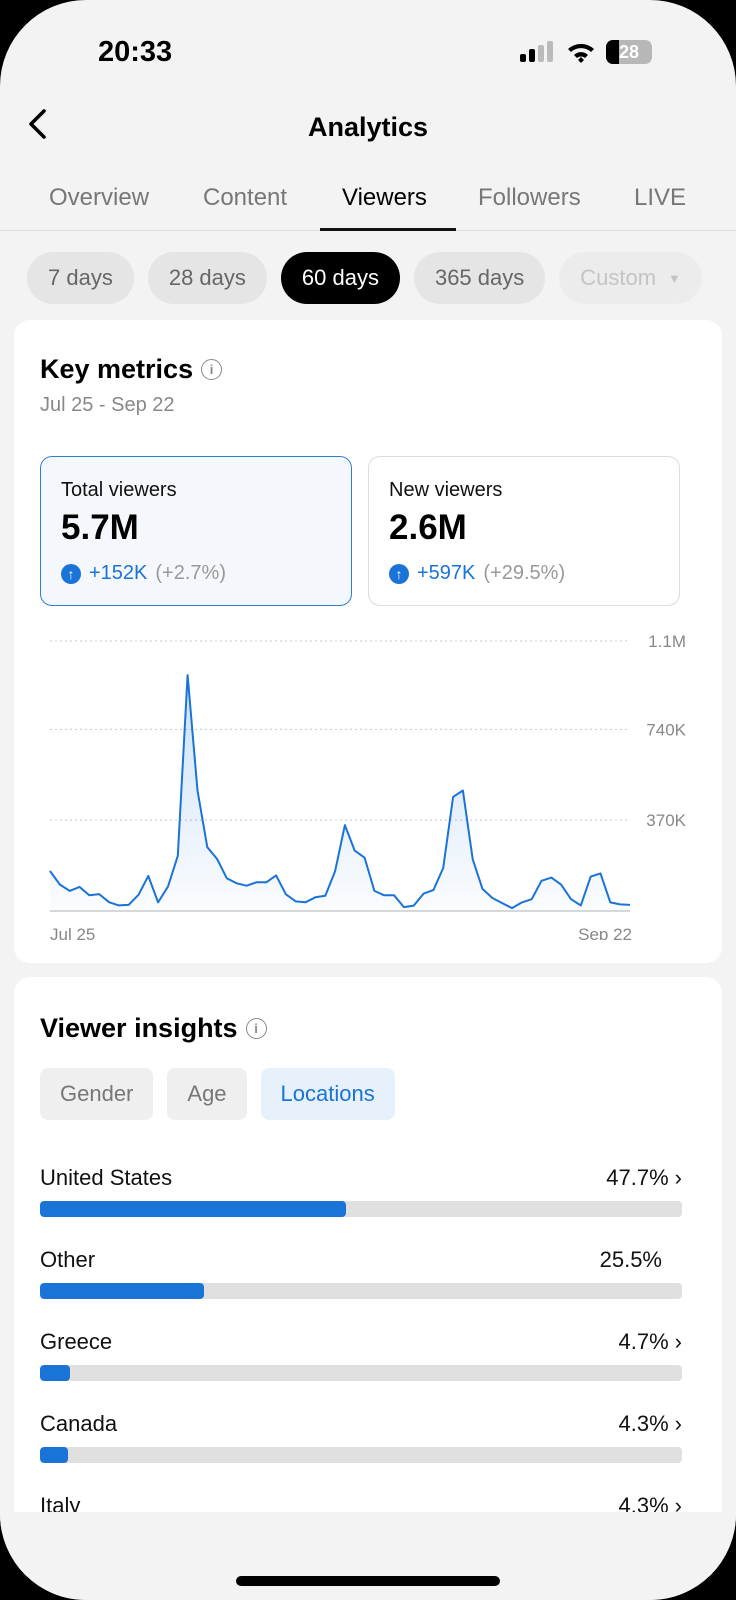 The height and width of the screenshot is (1600, 736). I want to click on metric-delta: +152K, so click(118, 573).